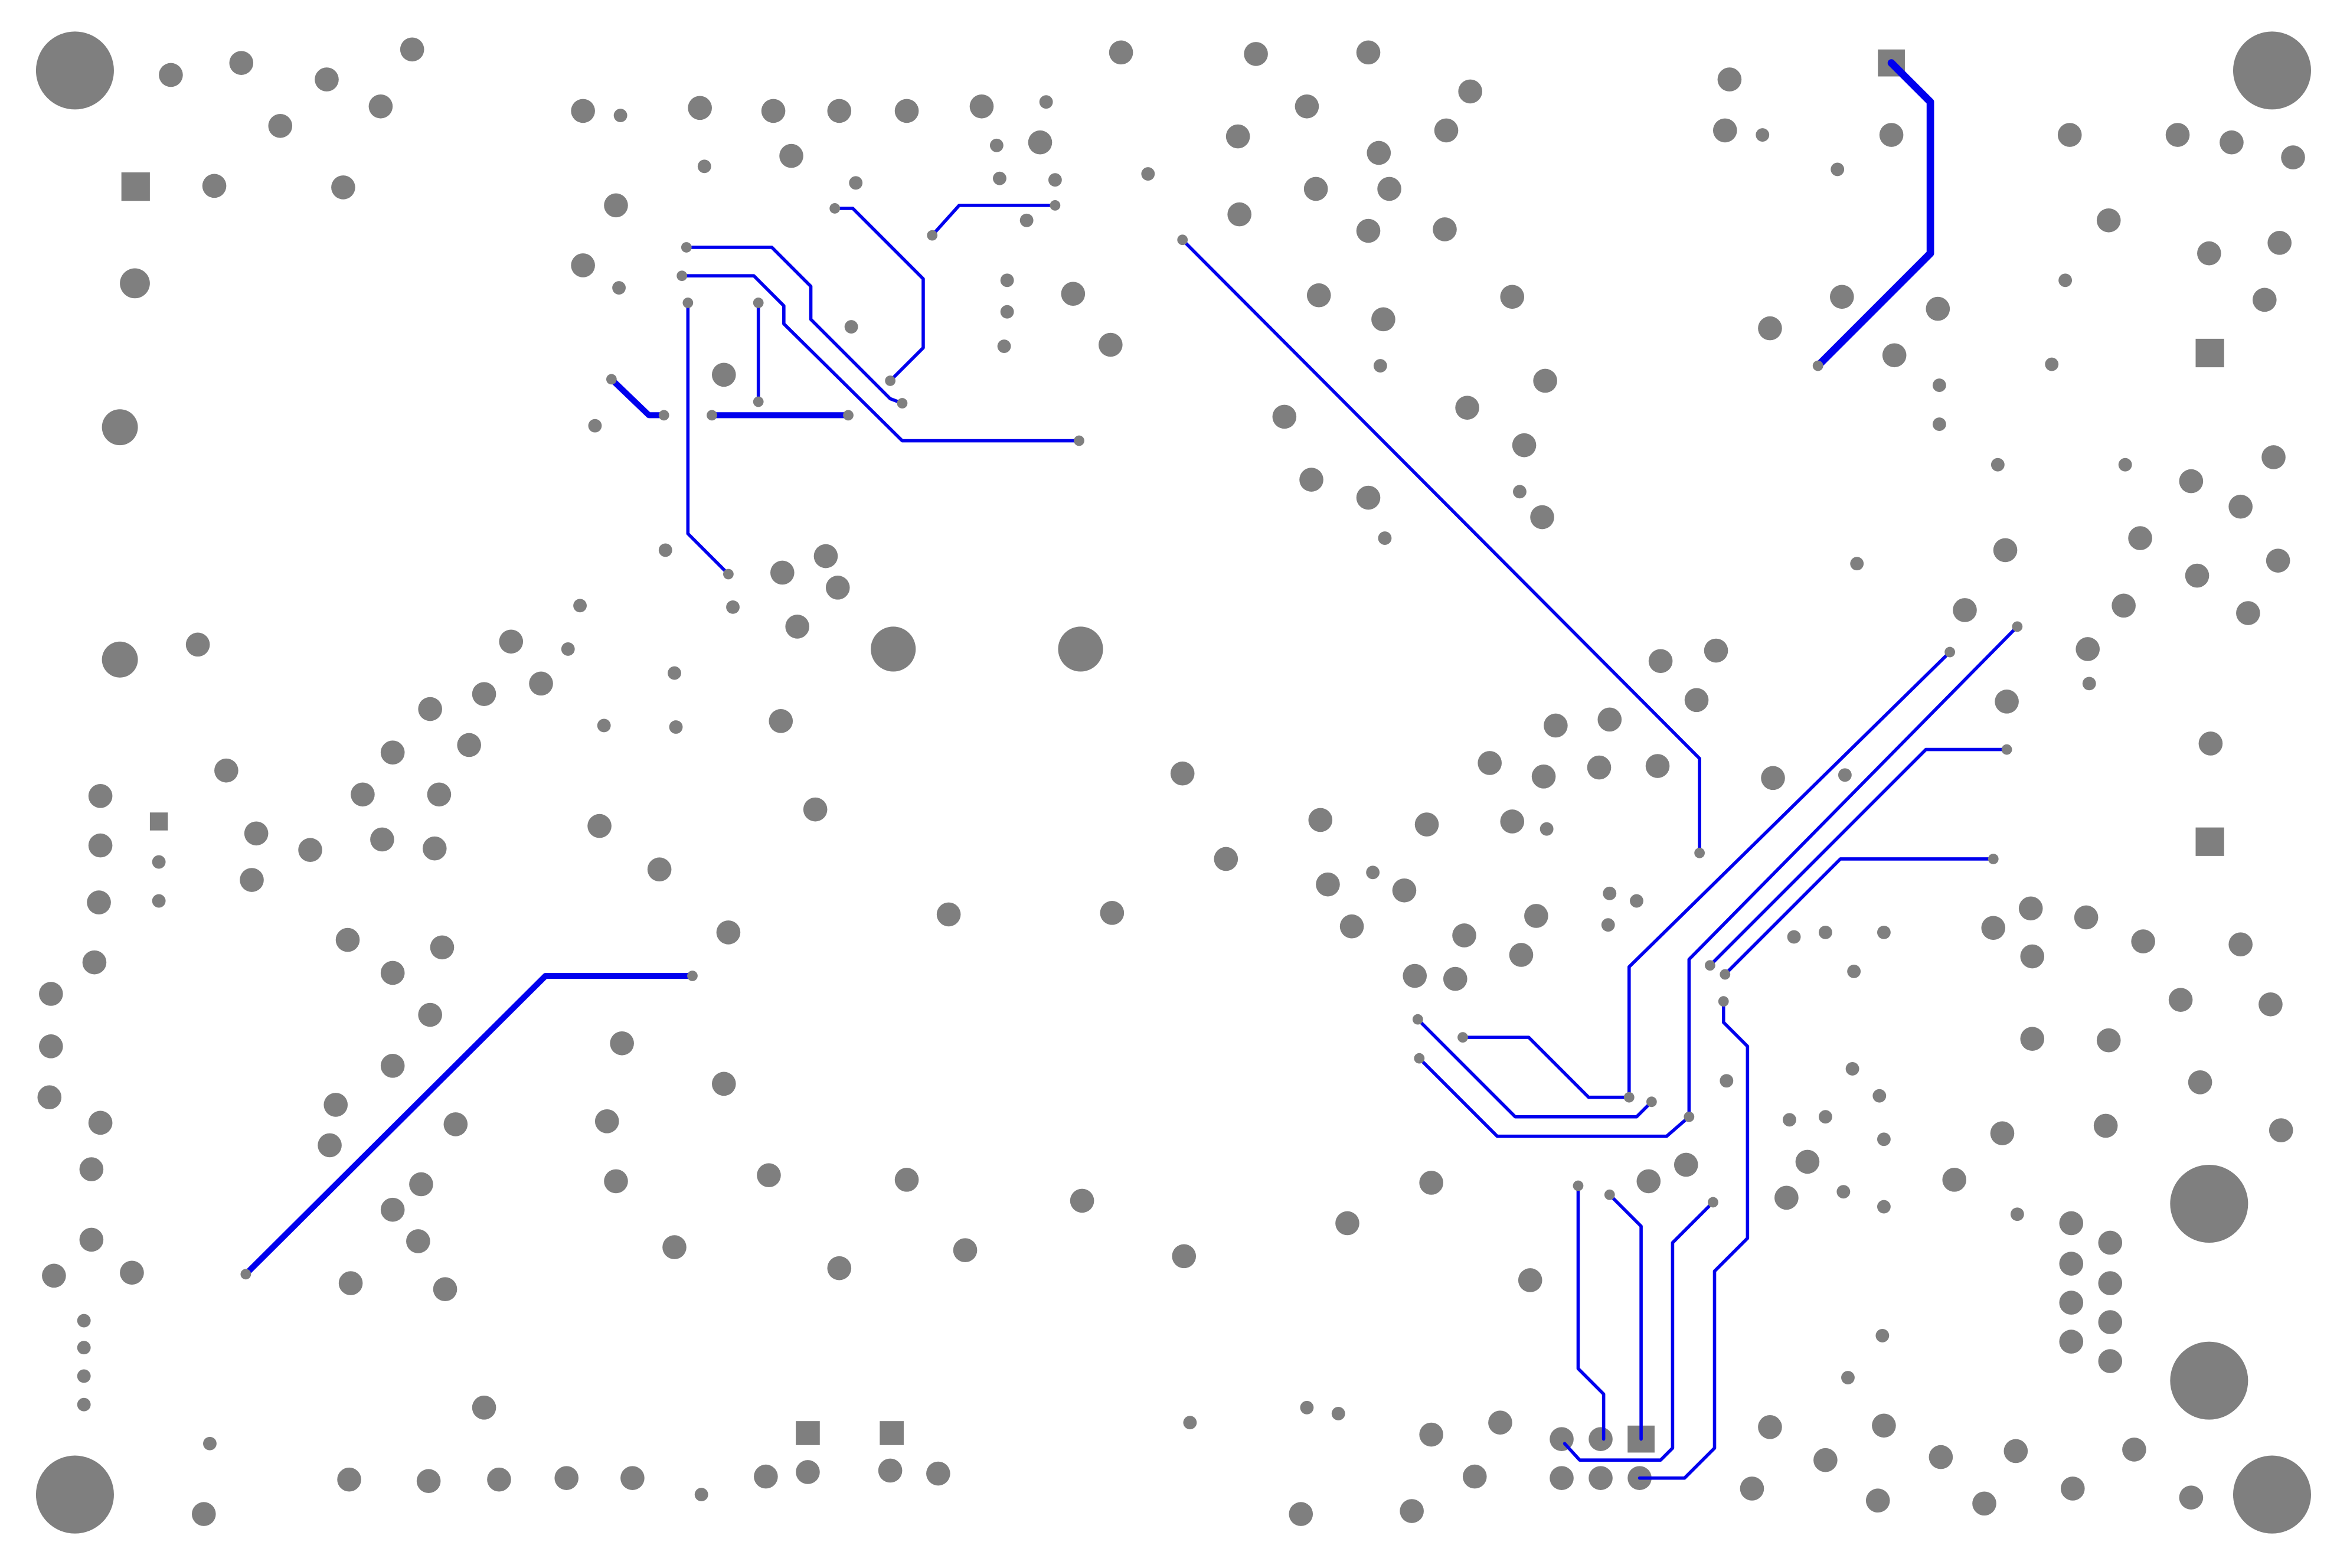 The image size is (2350, 1568). I want to click on mounting-hole, so click(74, 1494).